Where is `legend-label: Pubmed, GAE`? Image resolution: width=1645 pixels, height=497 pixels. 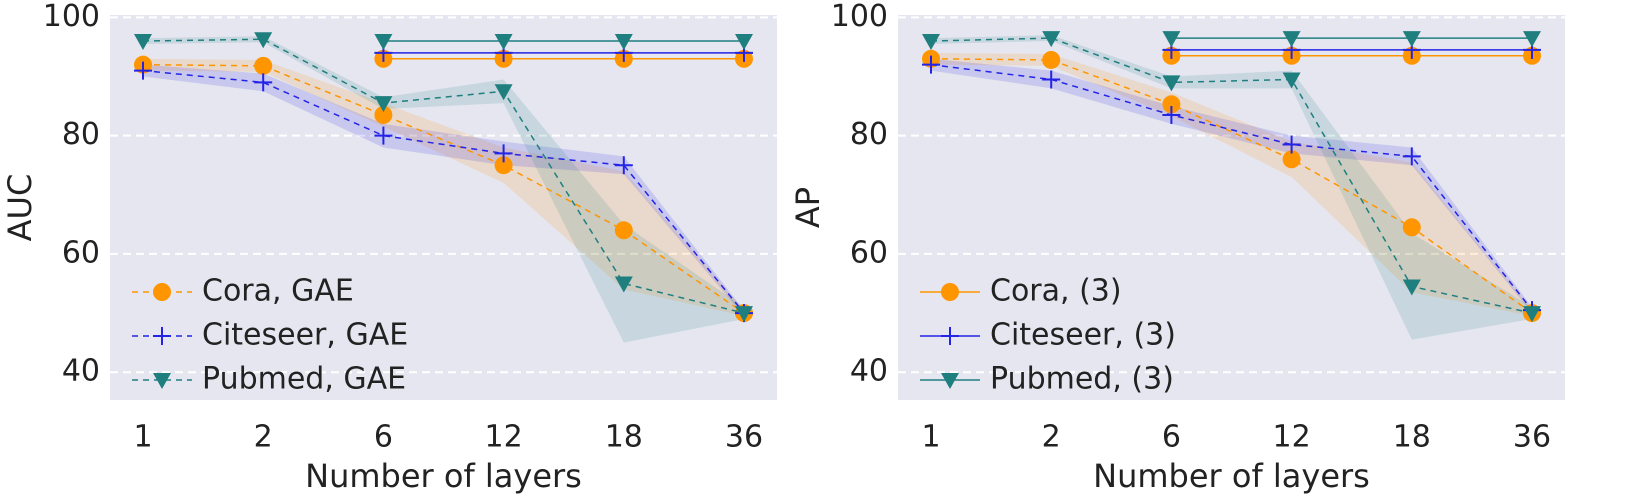 legend-label: Pubmed, GAE is located at coordinates (304, 379).